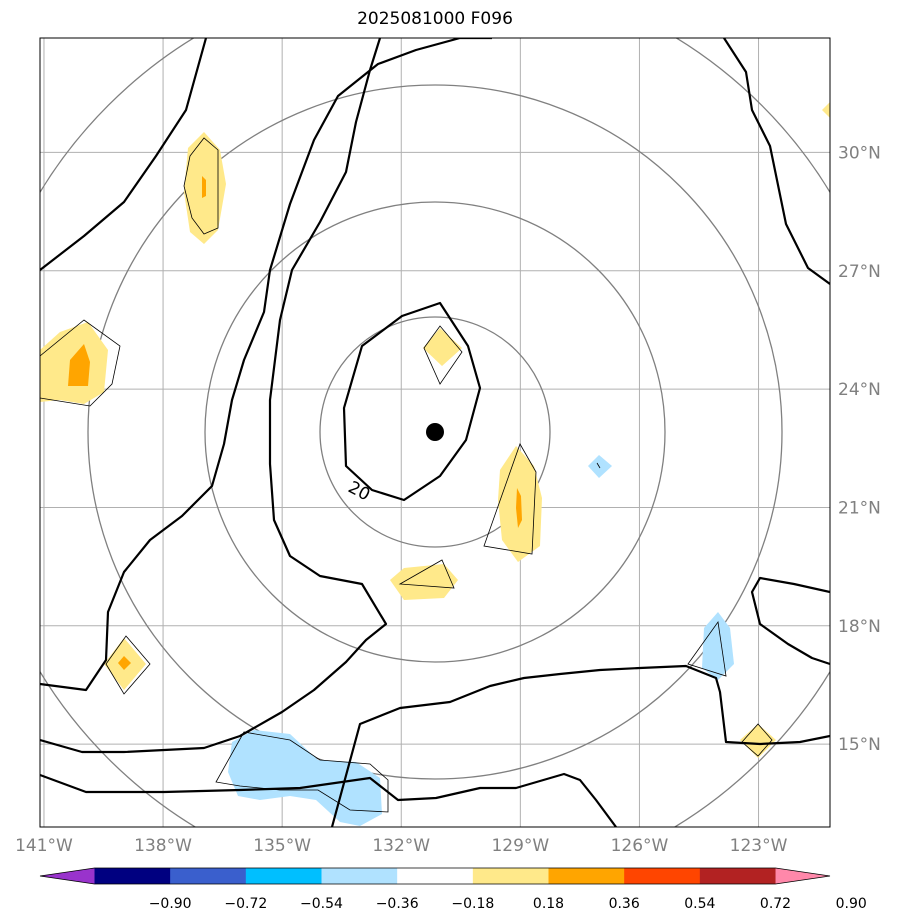 The image size is (900, 924). Describe the element at coordinates (321, 904) in the screenshot. I see `colorbar-tick-label: −0.54` at that location.